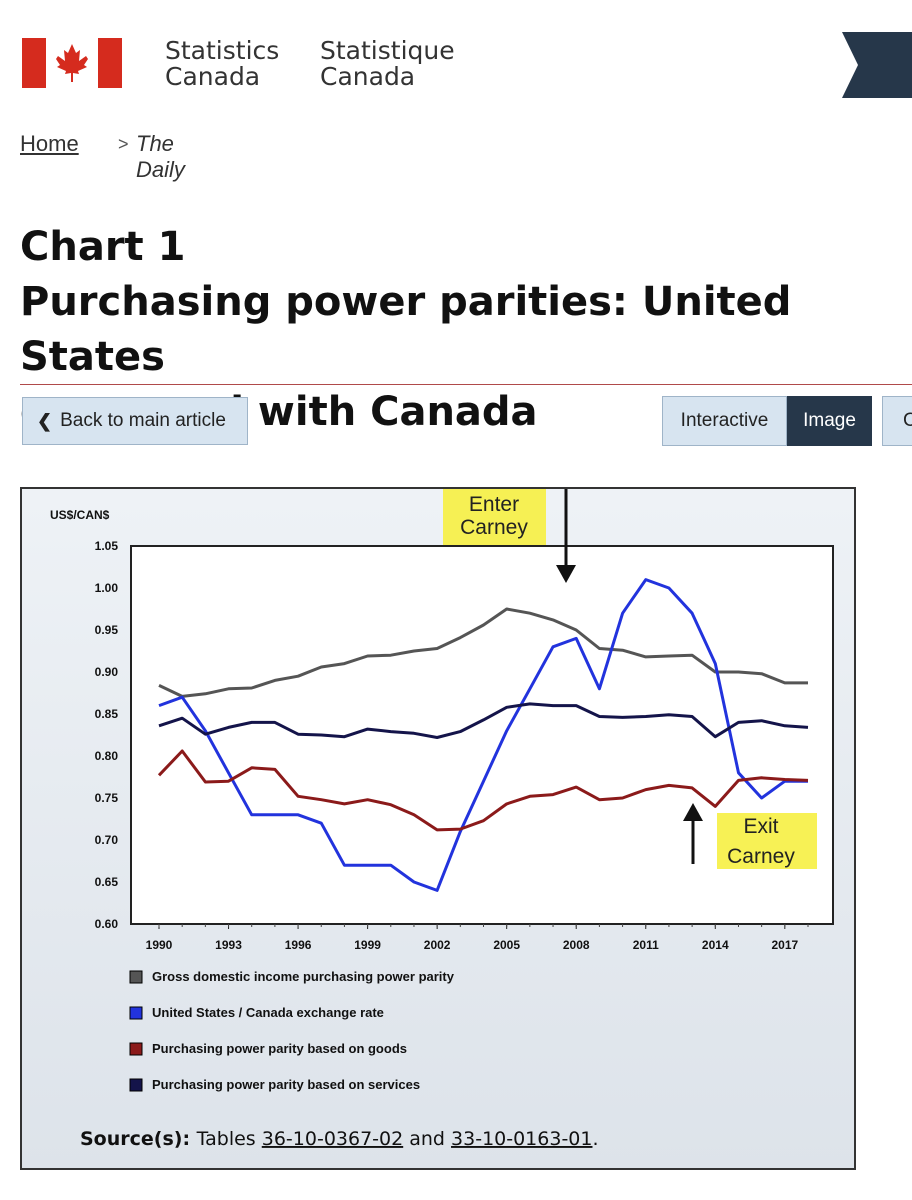 This screenshot has width=912, height=1200. Describe the element at coordinates (222, 50) in the screenshot. I see `signature-en-line1: Statistics` at that location.